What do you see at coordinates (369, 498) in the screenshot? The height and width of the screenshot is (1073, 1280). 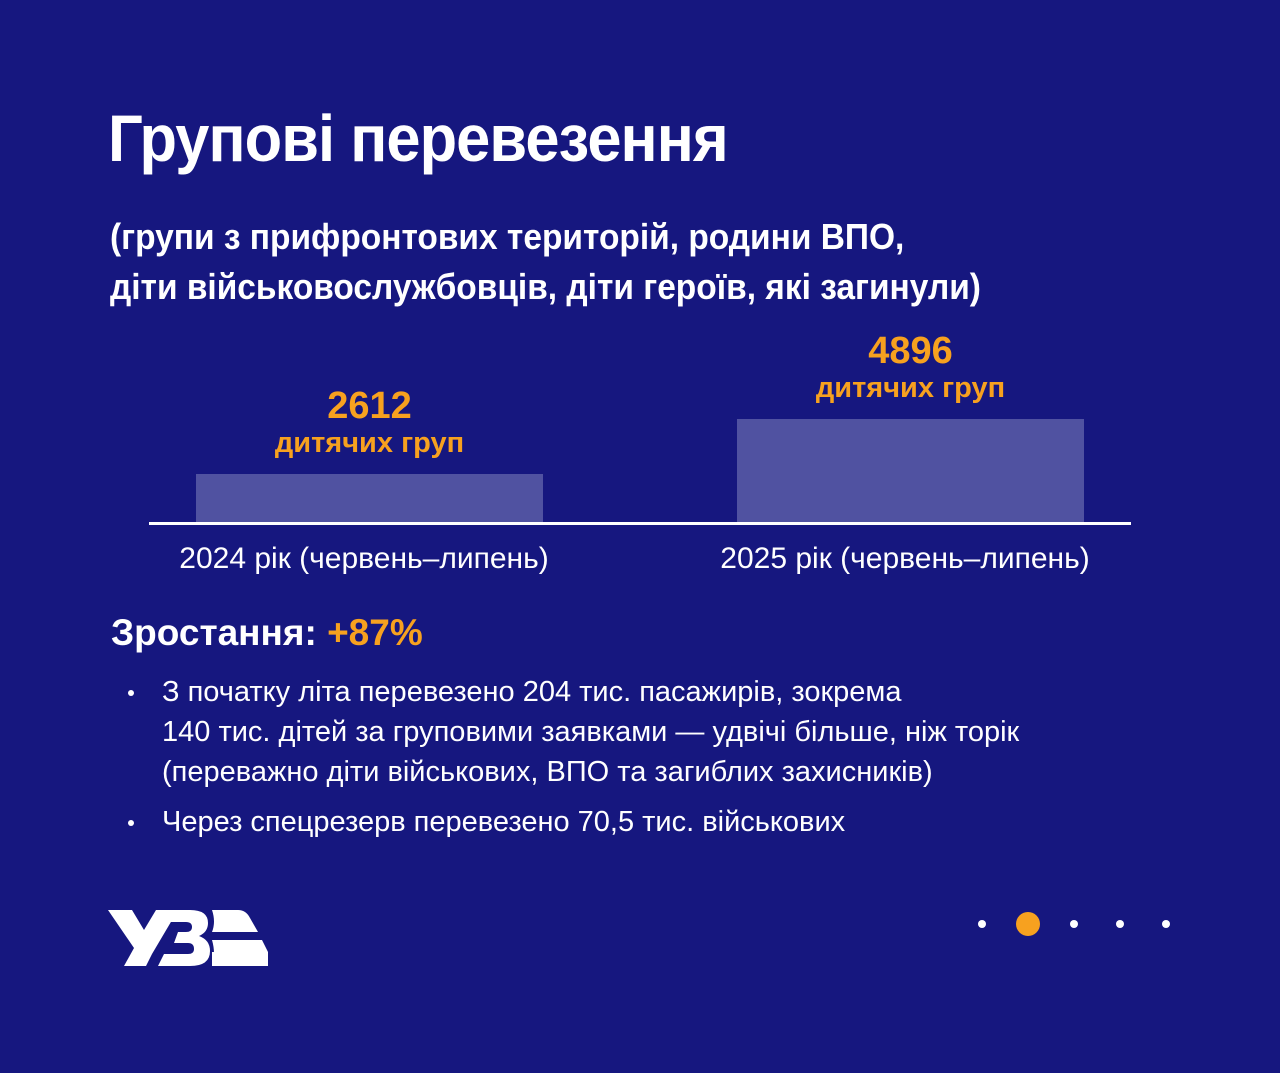 I see `bar-2024` at bounding box center [369, 498].